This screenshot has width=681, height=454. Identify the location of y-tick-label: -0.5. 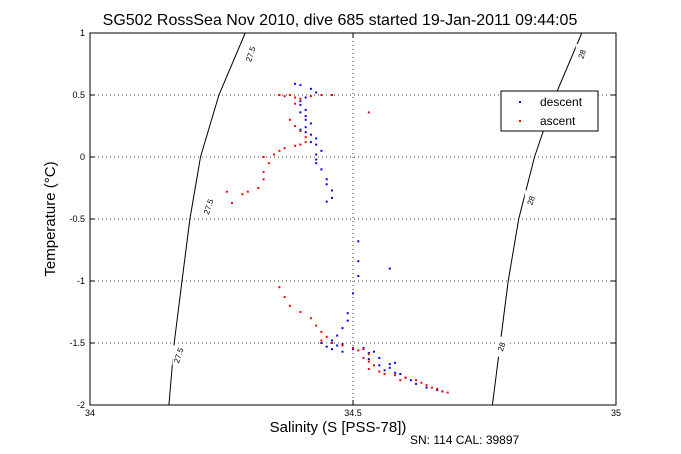
(77, 219).